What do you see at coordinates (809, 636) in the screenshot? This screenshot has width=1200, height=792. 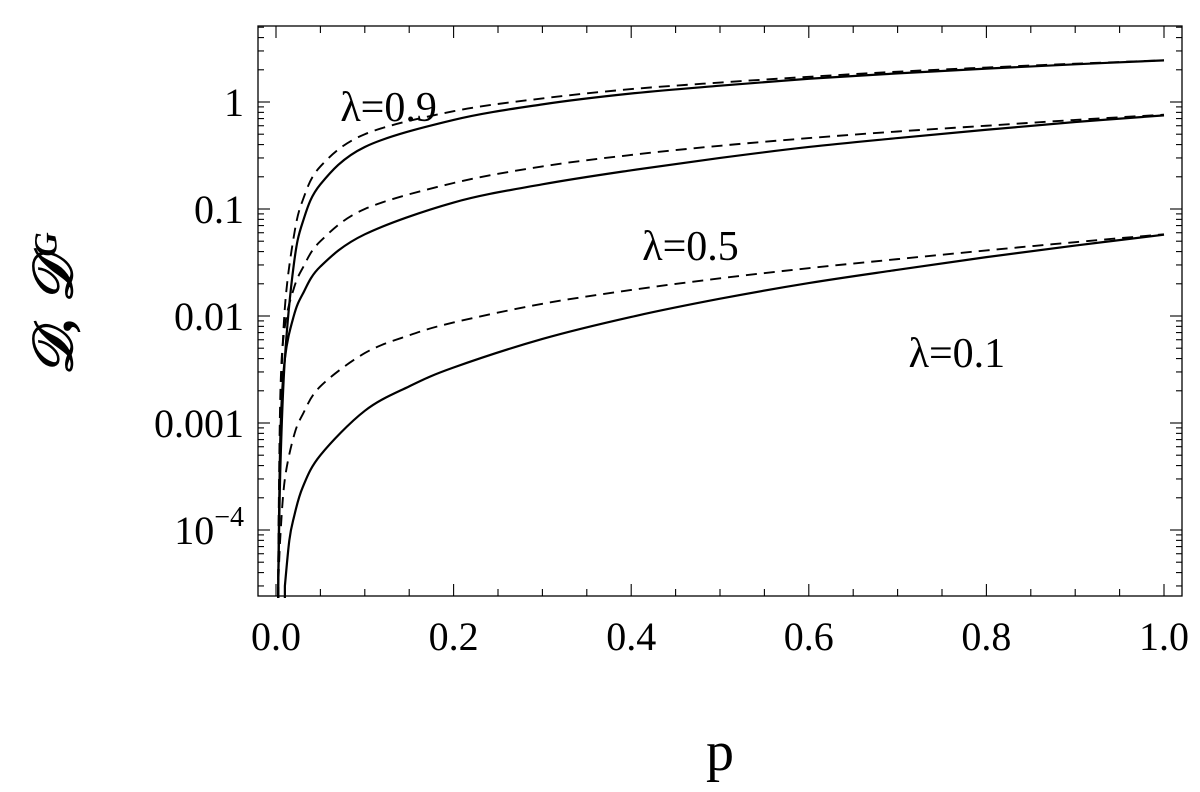 I see `x-tick-label: 0.6` at bounding box center [809, 636].